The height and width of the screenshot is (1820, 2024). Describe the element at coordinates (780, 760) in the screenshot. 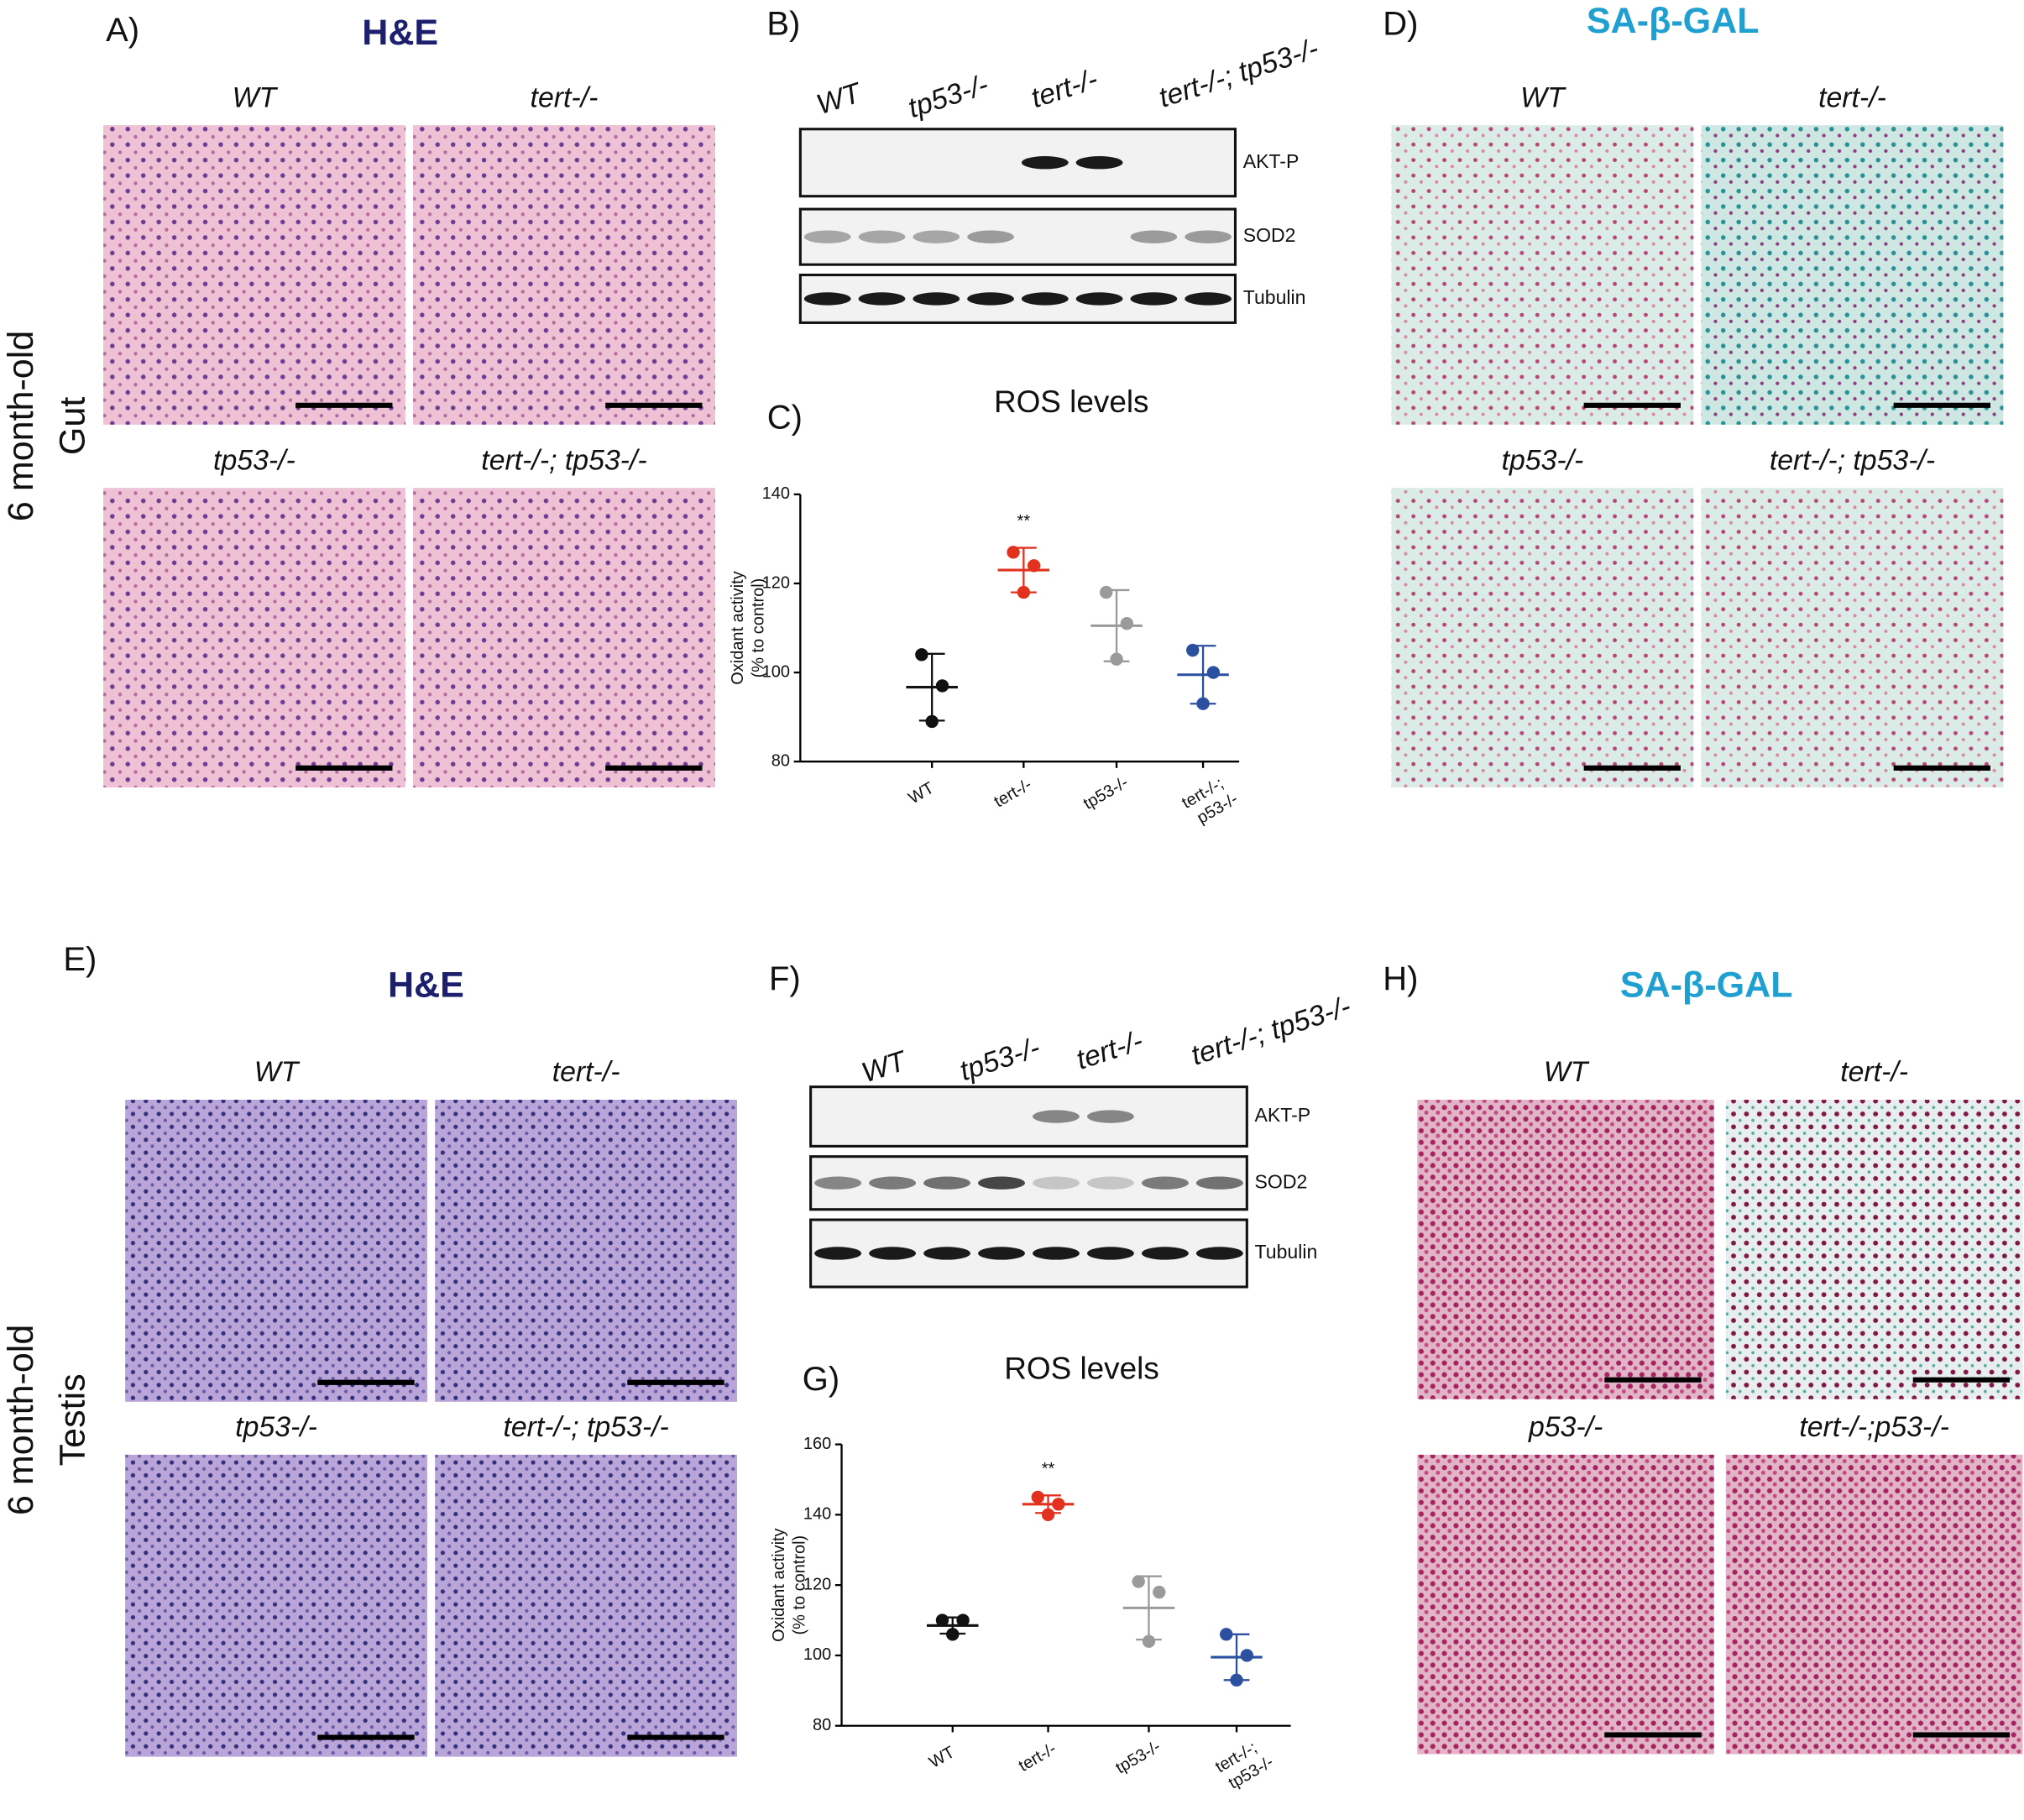

I see `y-tick-label: 80` at that location.